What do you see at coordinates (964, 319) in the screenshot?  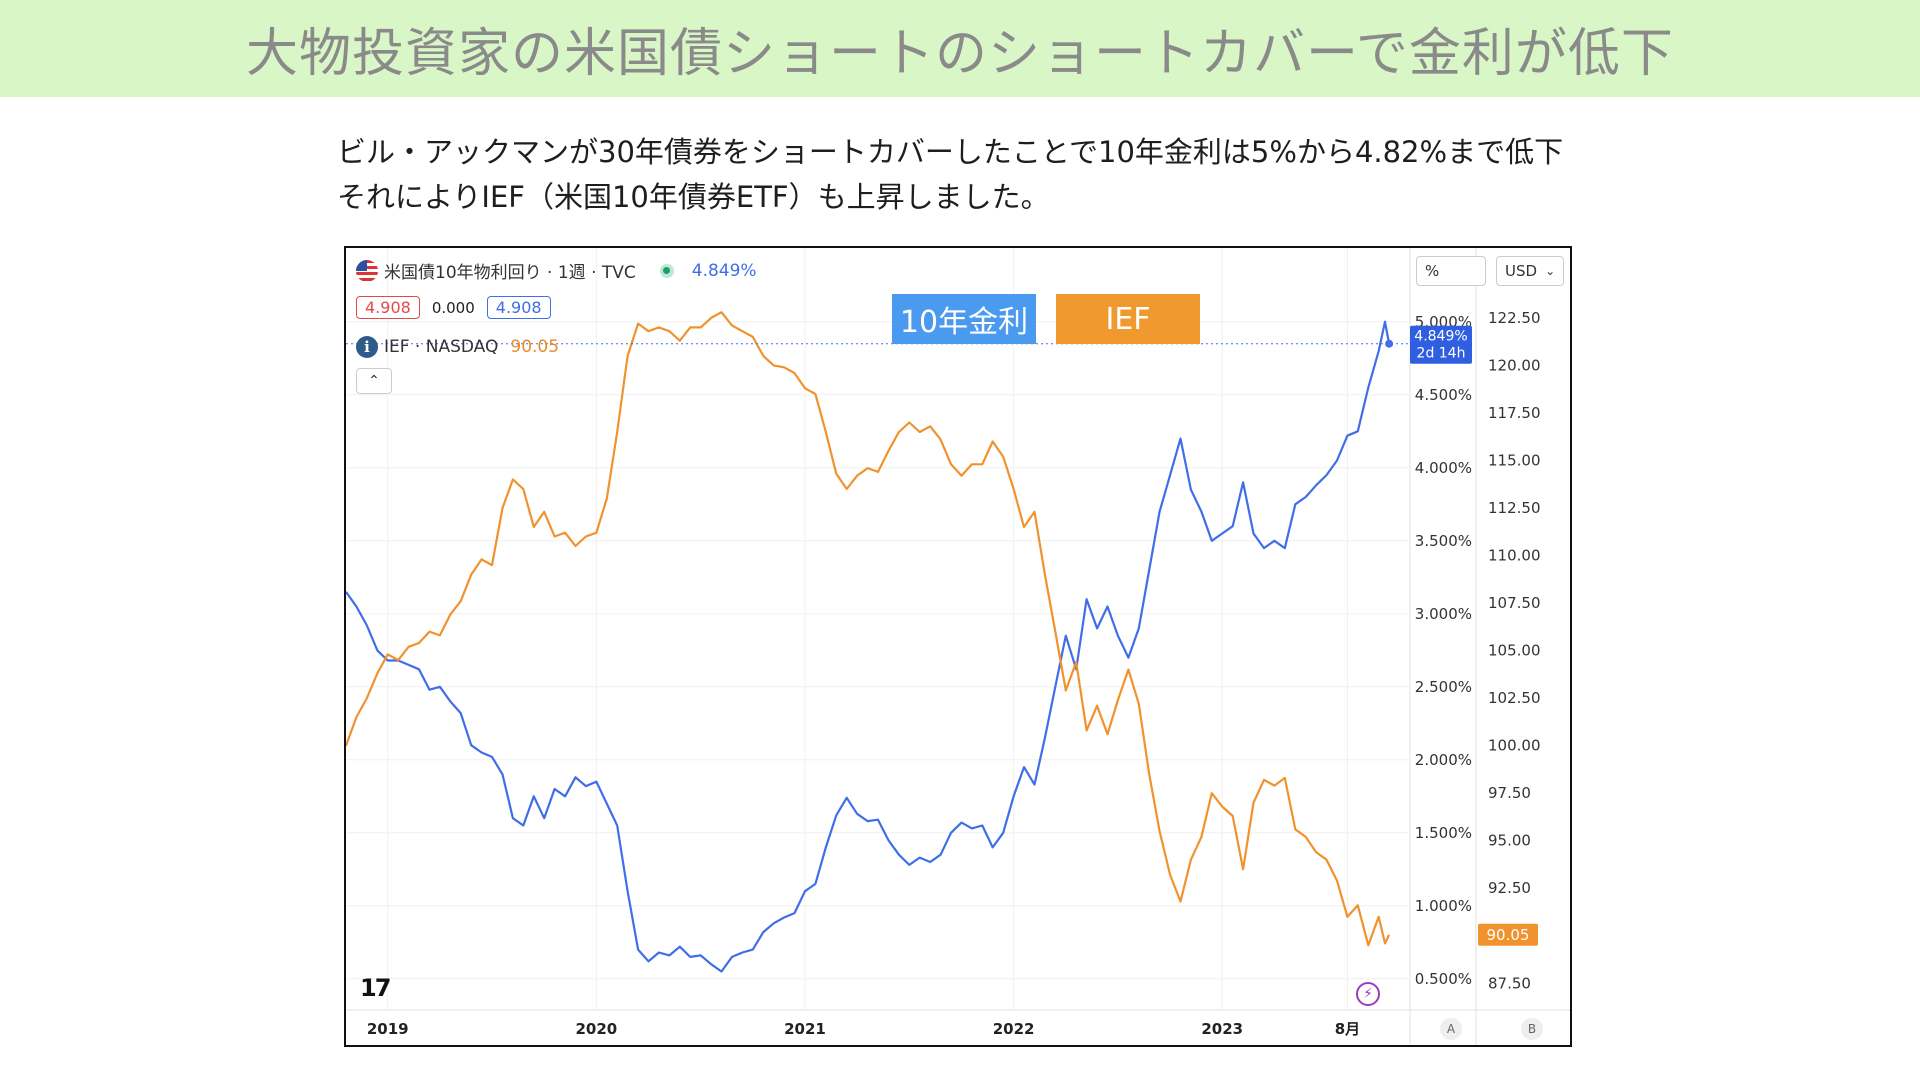 I see `overlay-label-yield: 10年金利` at bounding box center [964, 319].